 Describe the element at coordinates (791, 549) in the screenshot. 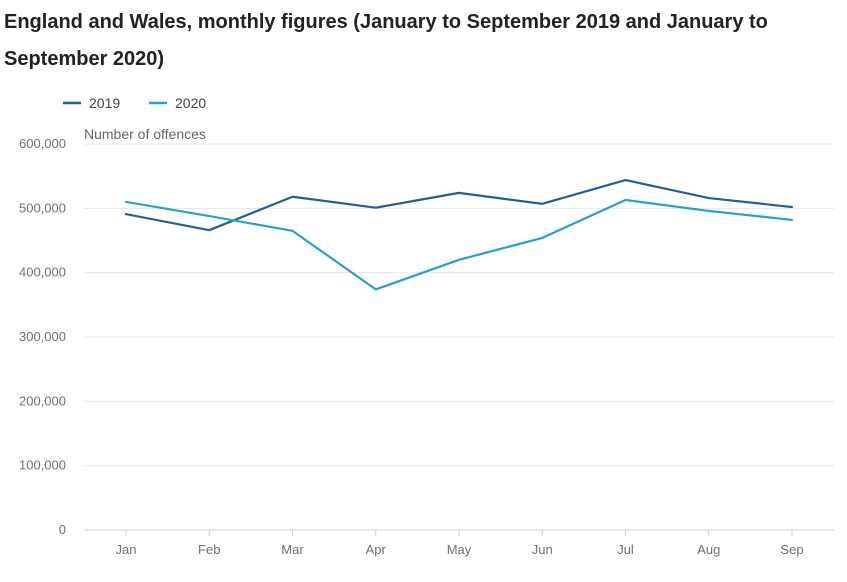

I see `x-tick-label: Sep` at that location.